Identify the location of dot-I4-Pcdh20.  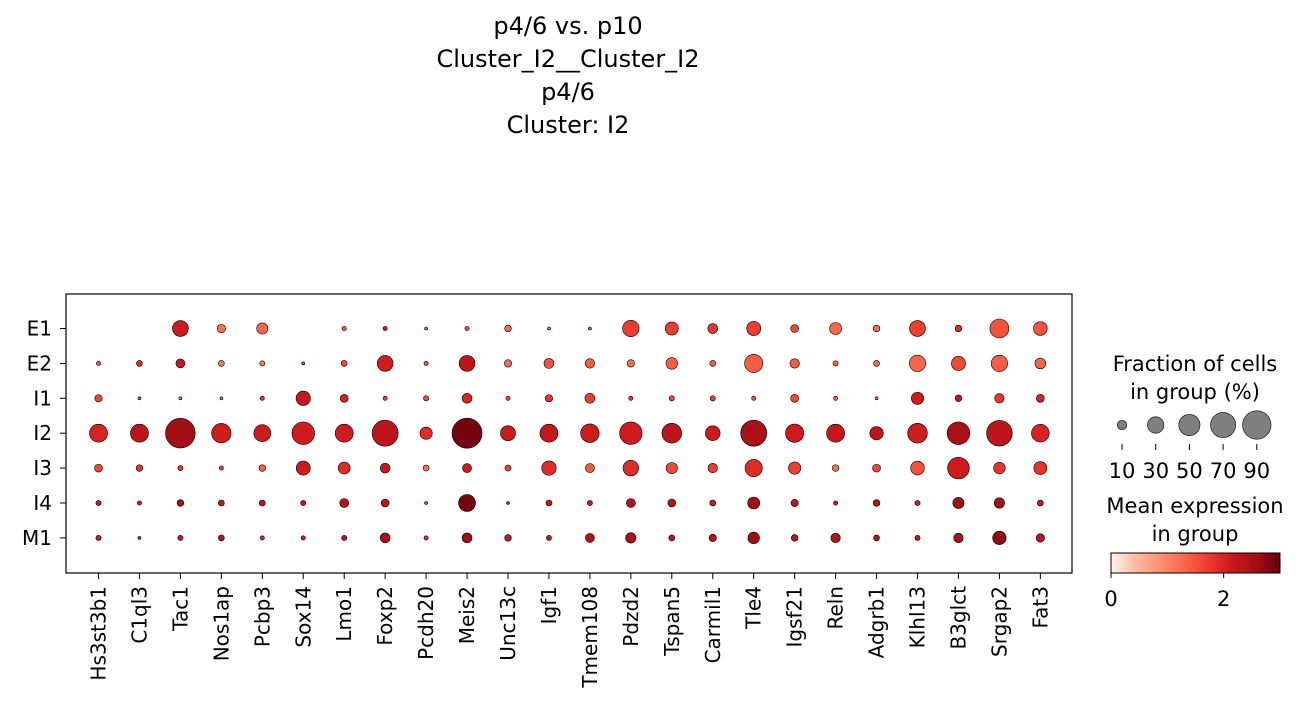
(426, 503).